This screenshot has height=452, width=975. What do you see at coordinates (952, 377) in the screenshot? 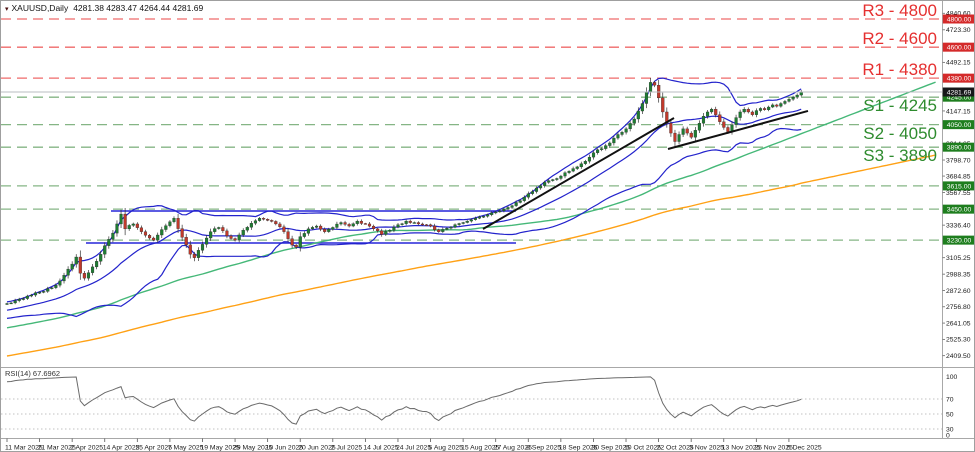
I see `rsi-scale-label: 100` at bounding box center [952, 377].